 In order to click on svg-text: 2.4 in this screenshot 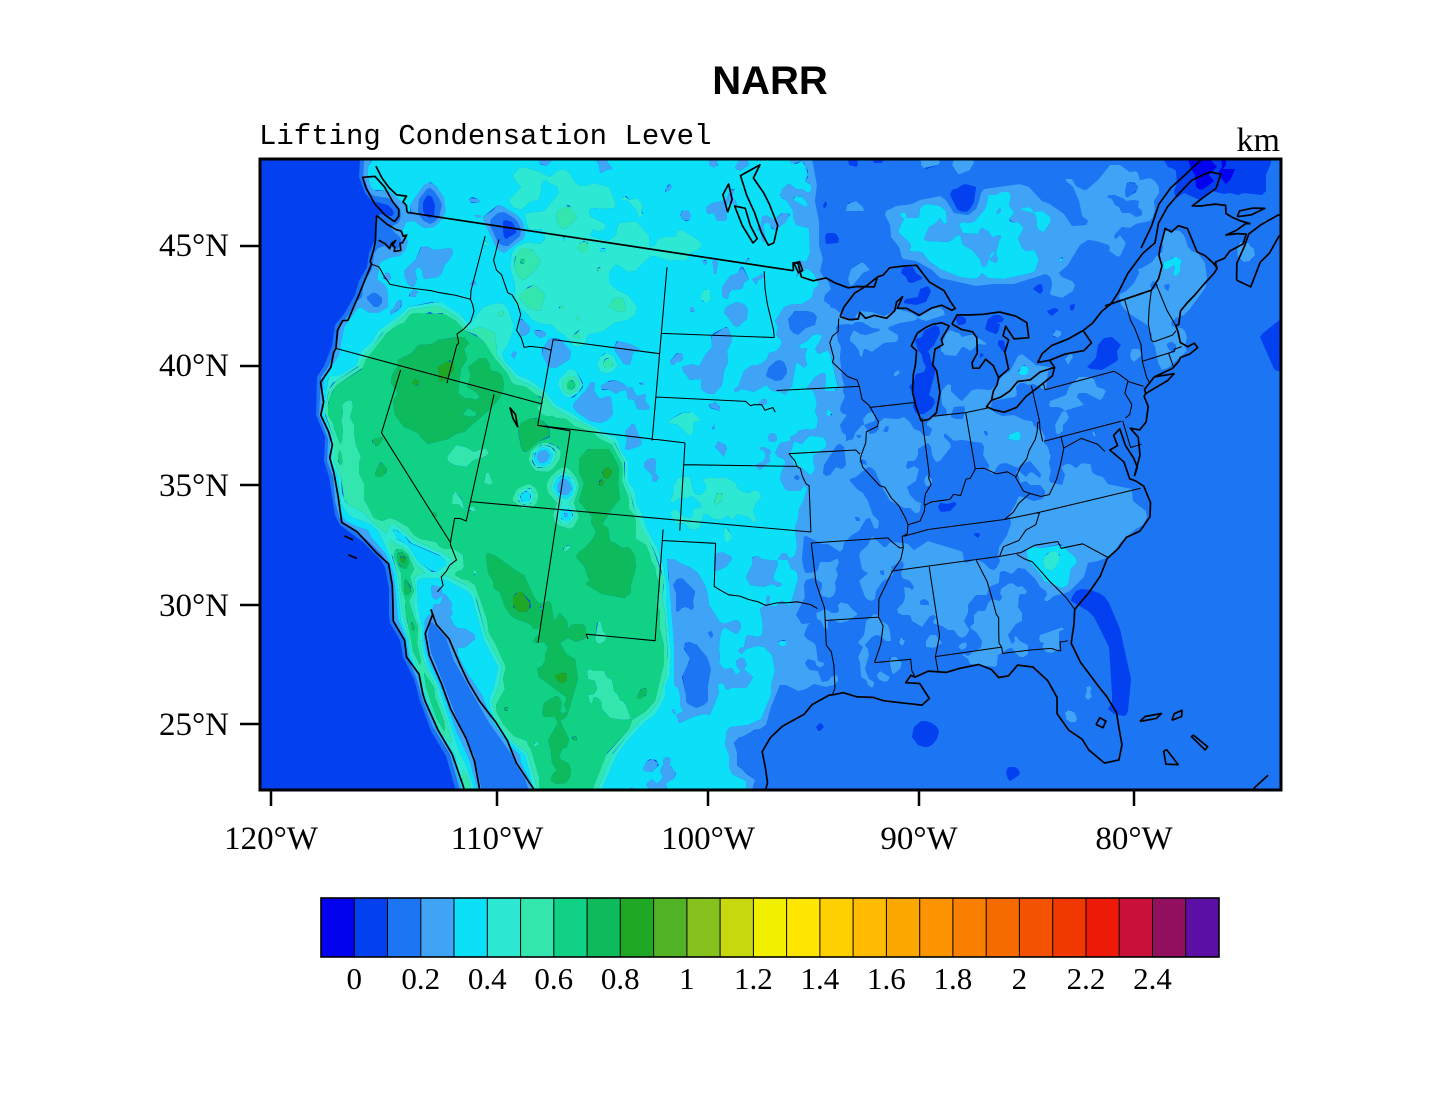, I will do `click(1152, 978)`.